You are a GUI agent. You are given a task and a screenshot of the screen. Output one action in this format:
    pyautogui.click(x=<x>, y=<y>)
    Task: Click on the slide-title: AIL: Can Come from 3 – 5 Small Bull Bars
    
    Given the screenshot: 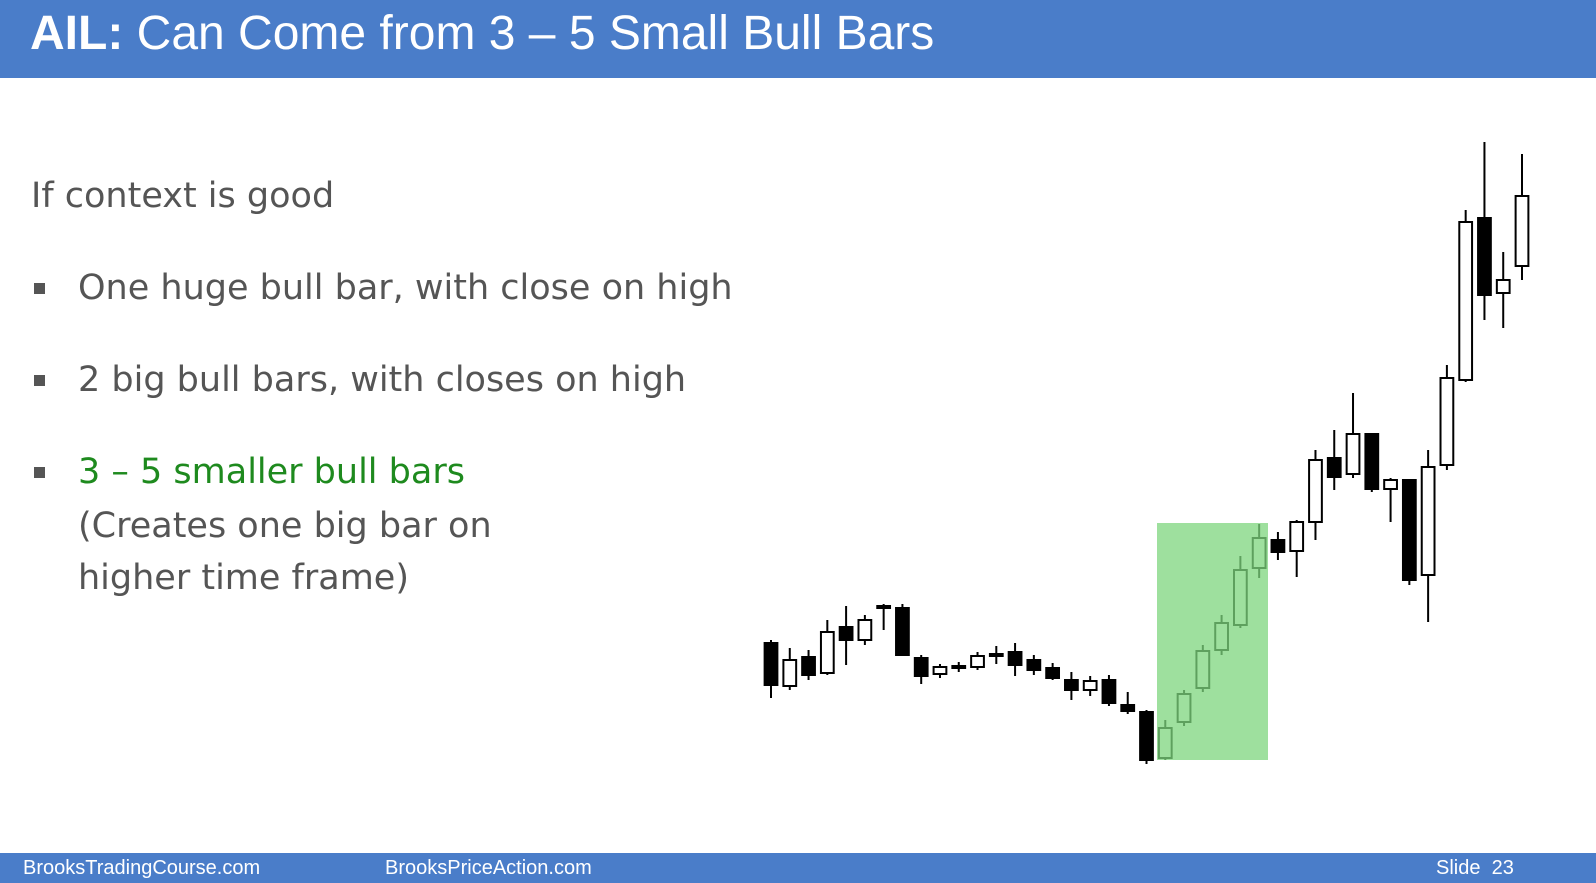 What is the action you would take?
    pyautogui.click(x=482, y=33)
    